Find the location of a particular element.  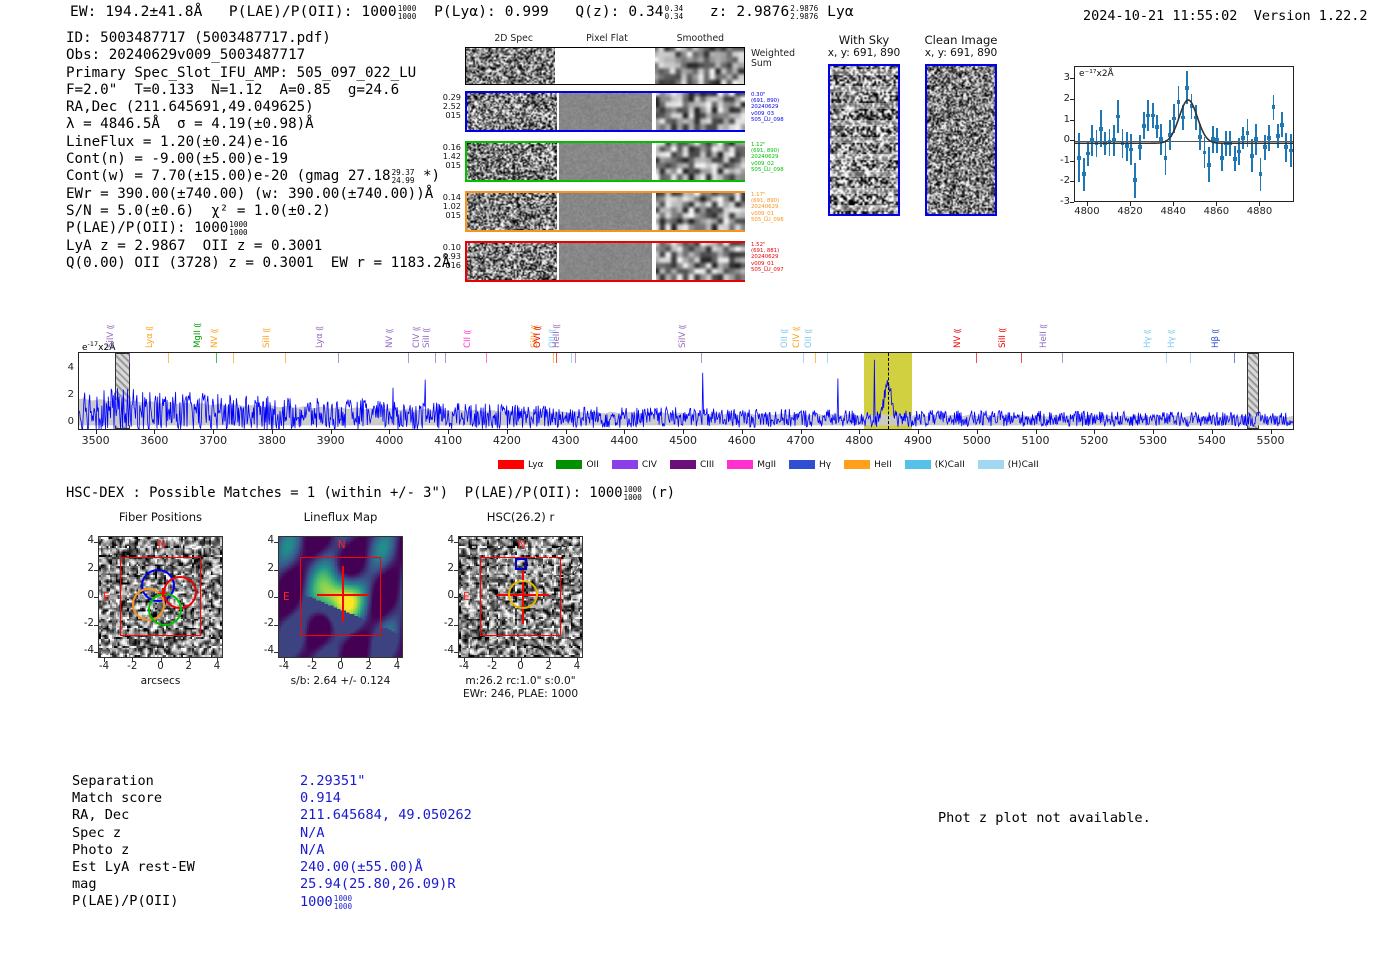

legend-entry: HeII is located at coordinates (868, 465).